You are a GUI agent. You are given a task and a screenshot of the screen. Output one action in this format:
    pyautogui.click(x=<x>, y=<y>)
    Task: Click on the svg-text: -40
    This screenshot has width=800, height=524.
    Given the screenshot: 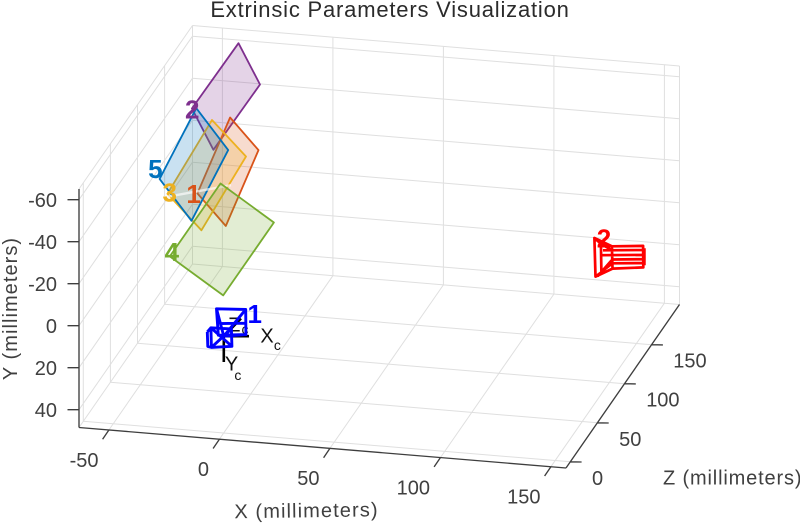 What is the action you would take?
    pyautogui.click(x=42, y=243)
    